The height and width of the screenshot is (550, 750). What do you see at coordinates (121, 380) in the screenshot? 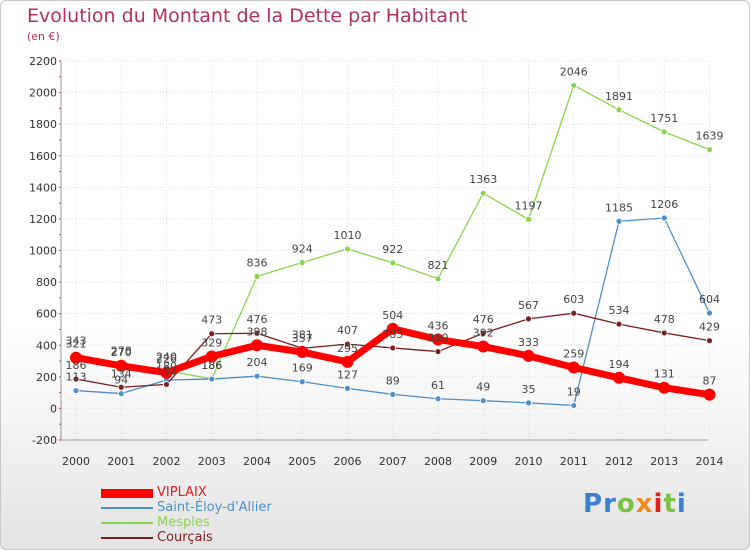
I see `data-label: 94` at bounding box center [121, 380].